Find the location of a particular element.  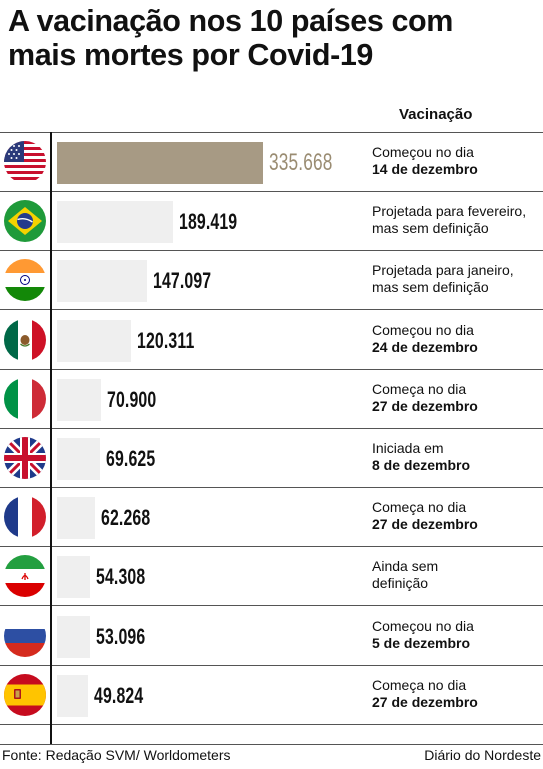

country-row: 69.625 Iniciada em 8 de dezembro is located at coordinates (271, 458).